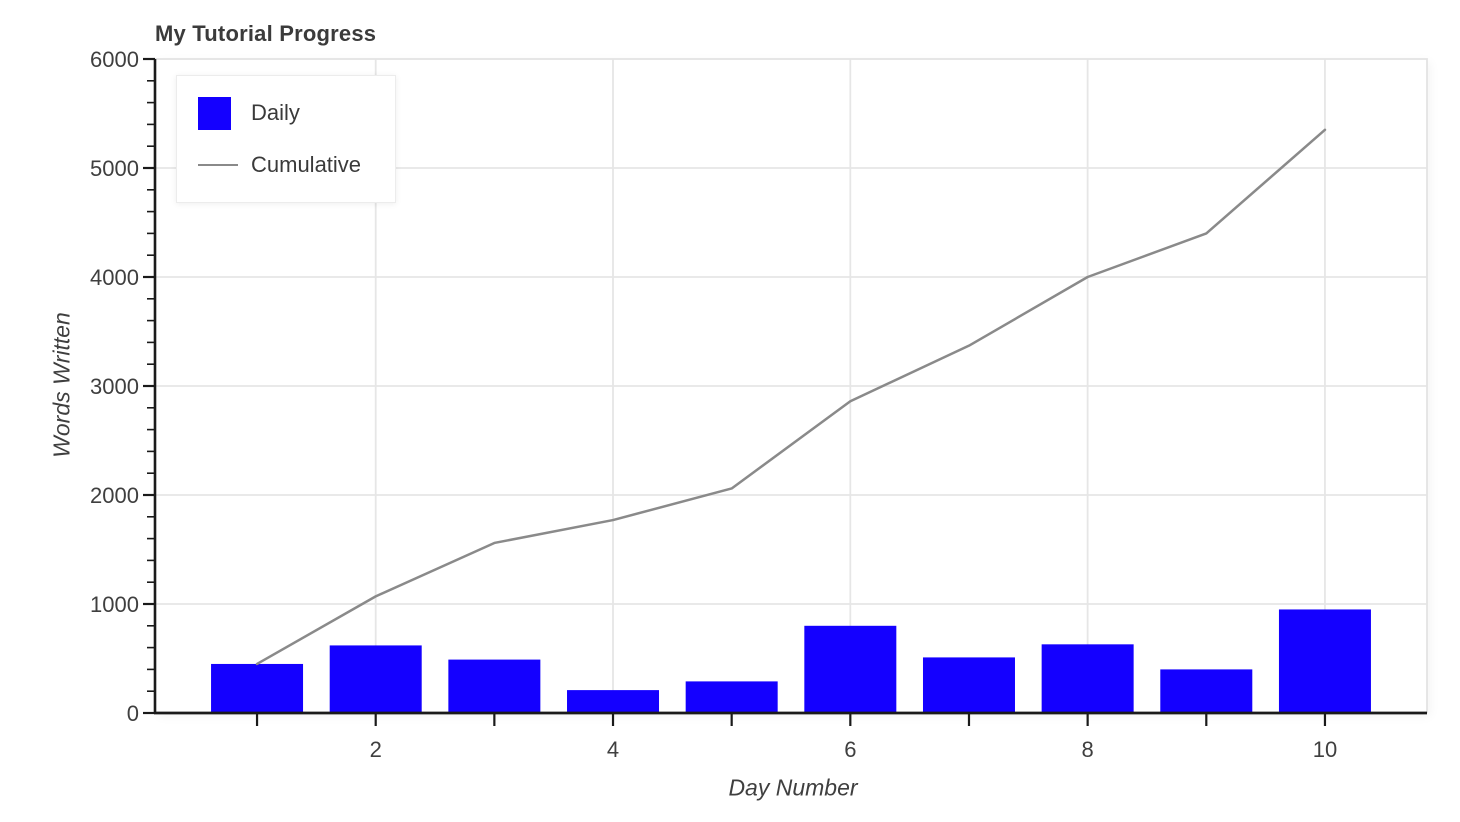 The width and height of the screenshot is (1460, 822). What do you see at coordinates (114, 604) in the screenshot?
I see `svg-text: 1000` at bounding box center [114, 604].